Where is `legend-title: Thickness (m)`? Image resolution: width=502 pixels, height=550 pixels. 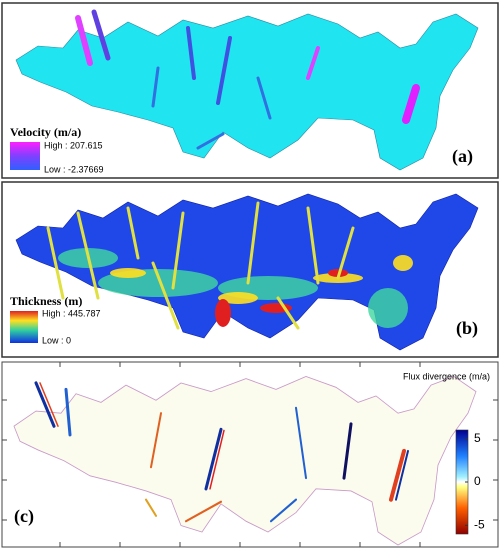 legend-title: Thickness (m) is located at coordinates (46, 301).